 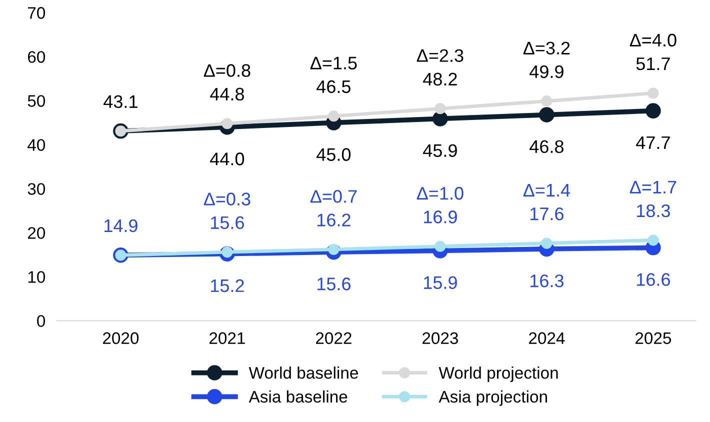 I want to click on legend-label: Asia baseline, so click(x=298, y=396).